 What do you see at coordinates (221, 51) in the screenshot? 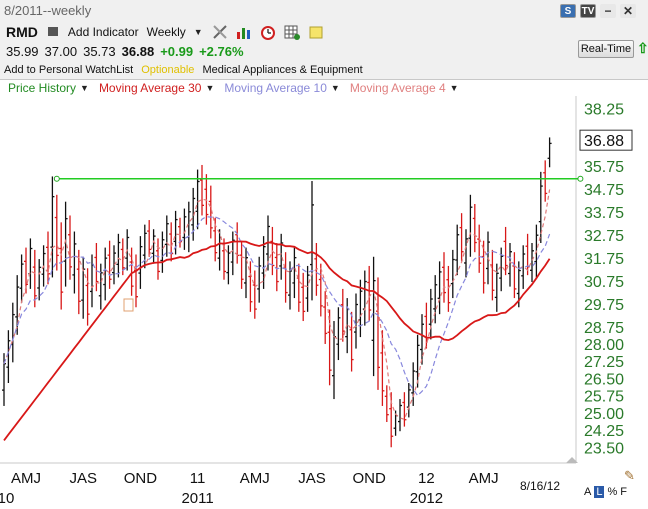
I see `change-percent: +2.76%` at bounding box center [221, 51].